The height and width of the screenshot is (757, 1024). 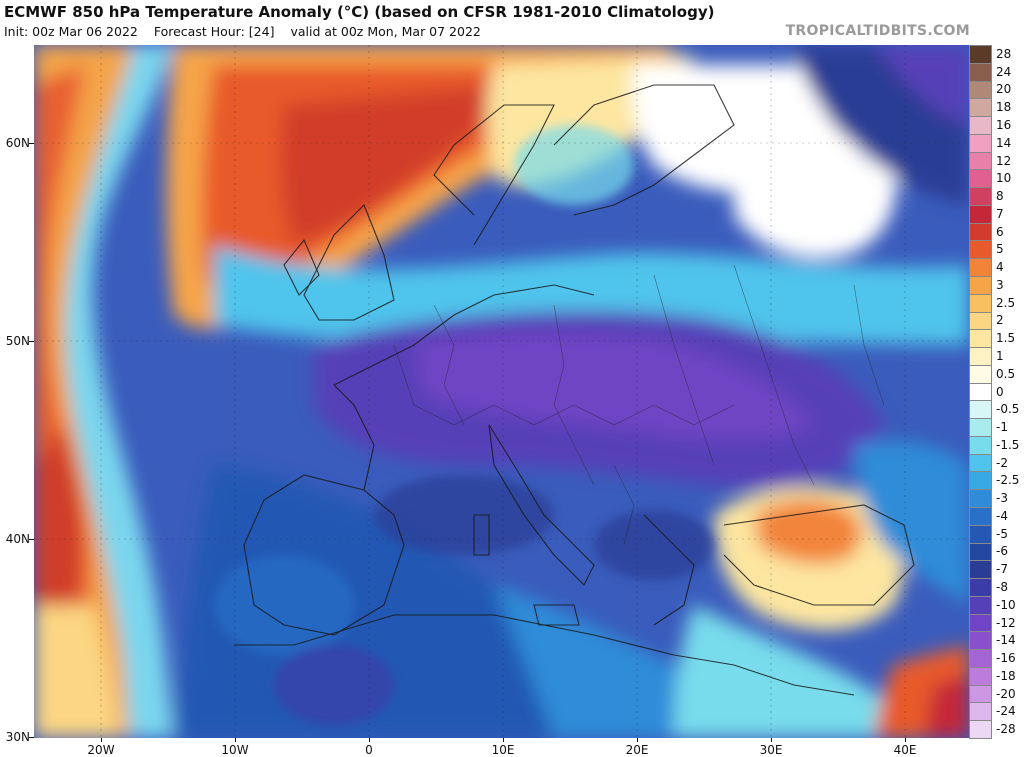 I want to click on colorbar-label: 14, so click(x=1004, y=142).